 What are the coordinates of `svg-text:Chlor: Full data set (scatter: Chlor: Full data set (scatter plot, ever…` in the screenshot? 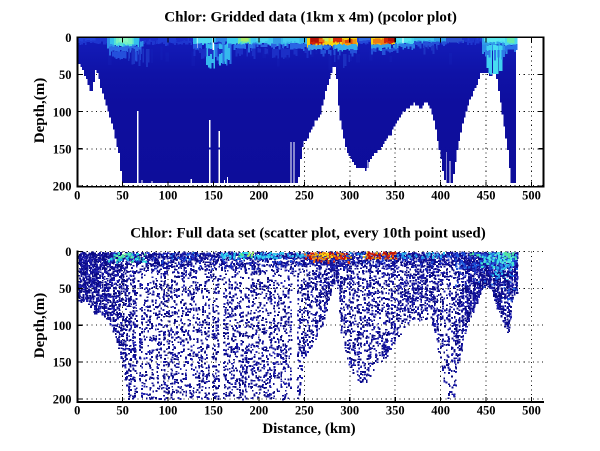 It's located at (308, 233).